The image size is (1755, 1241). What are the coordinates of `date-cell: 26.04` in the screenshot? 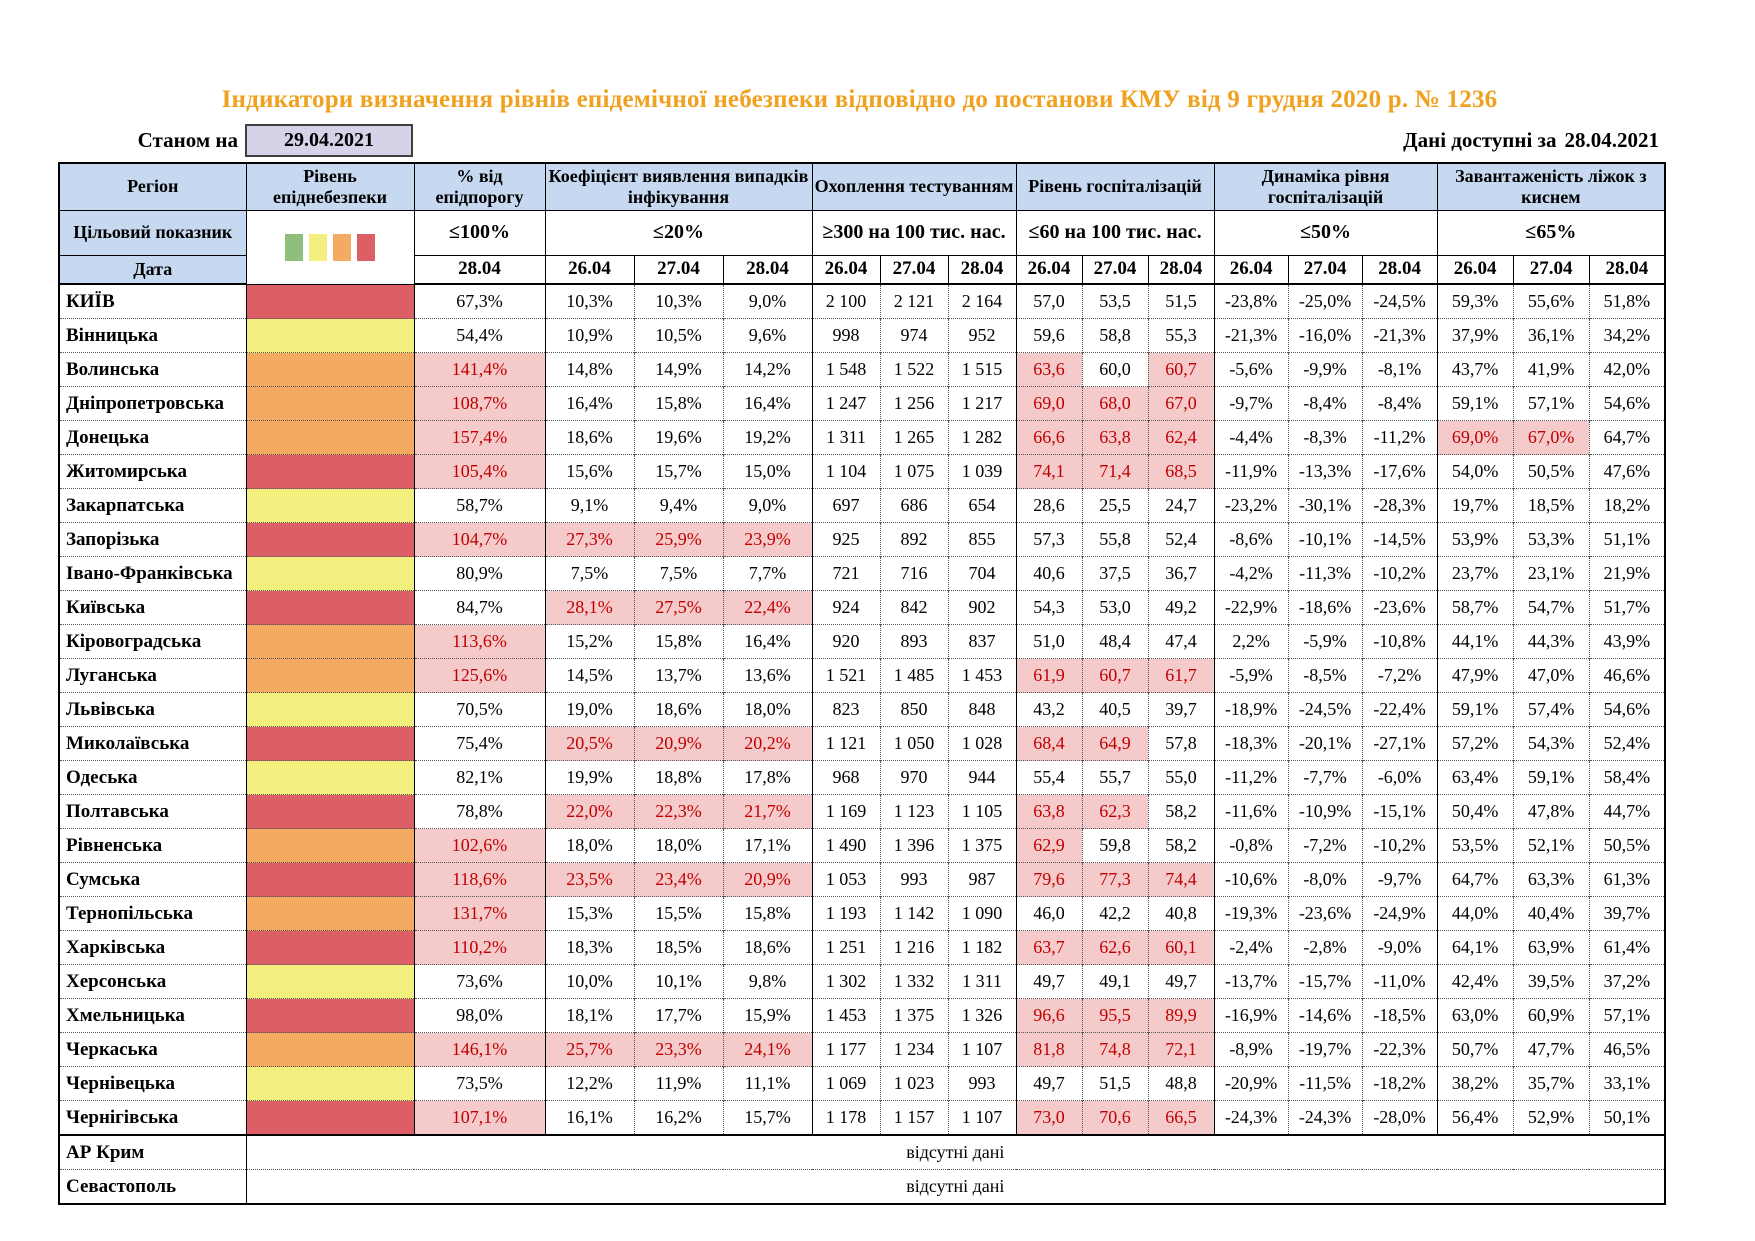 It's located at (589, 269).